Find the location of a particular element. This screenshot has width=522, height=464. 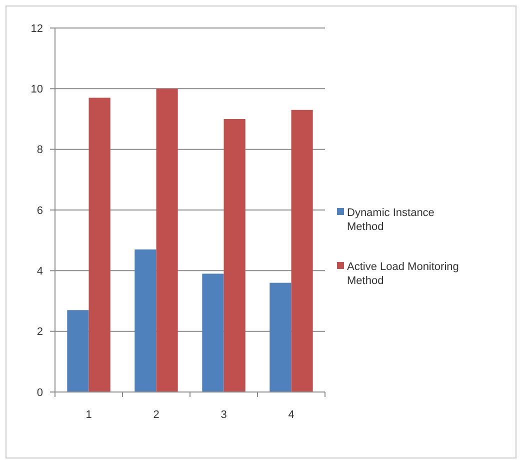

y-tick-label: 6 is located at coordinates (39, 210).